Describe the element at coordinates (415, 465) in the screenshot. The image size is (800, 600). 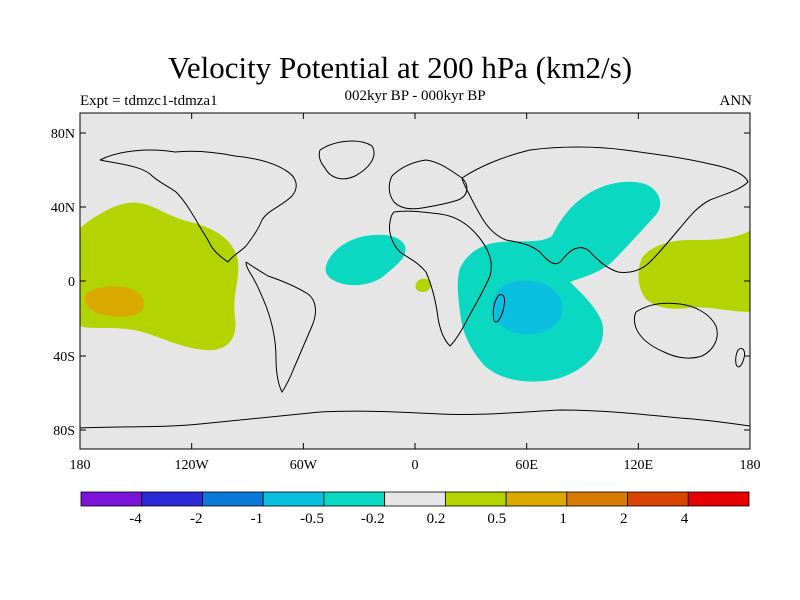
I see `lon-tick-label: 0` at that location.